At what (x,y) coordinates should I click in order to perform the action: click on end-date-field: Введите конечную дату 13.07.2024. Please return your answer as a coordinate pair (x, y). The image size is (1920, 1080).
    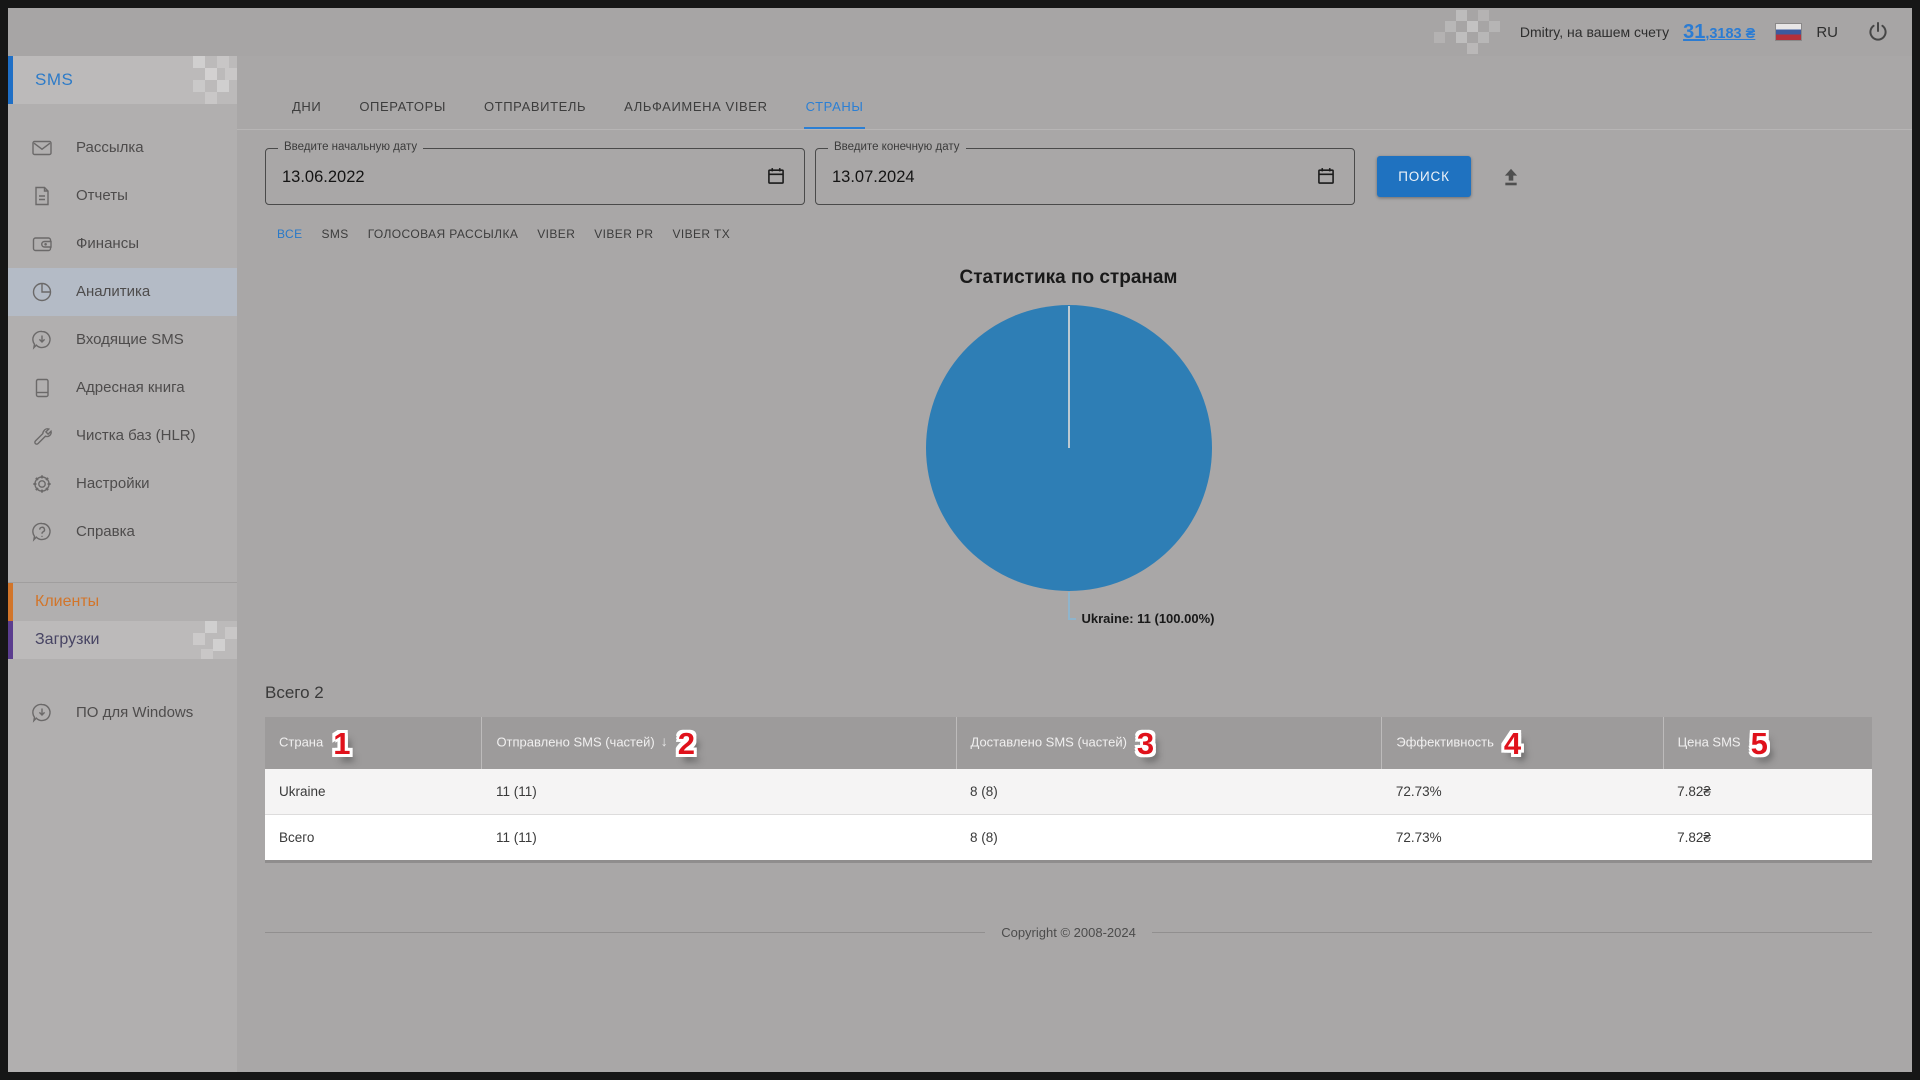
    Looking at the image, I should click on (1085, 173).